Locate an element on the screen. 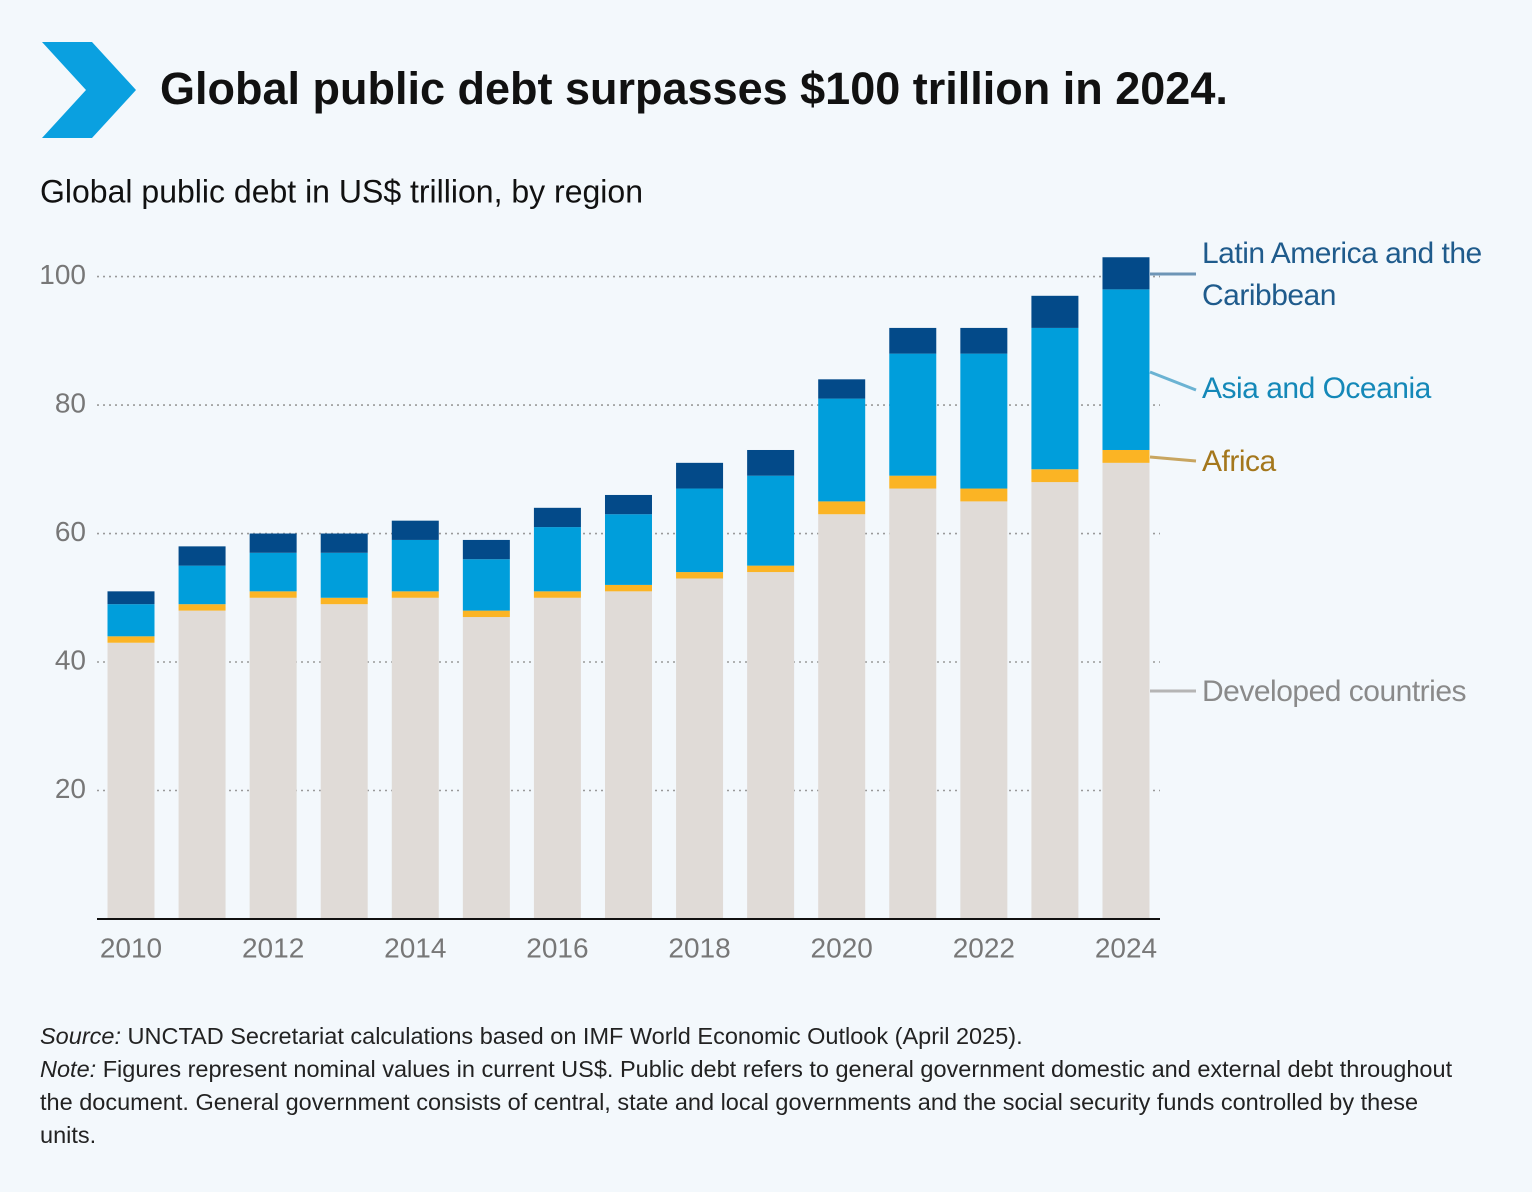 The image size is (1532, 1192). y-tick-label: 80 is located at coordinates (70, 402).